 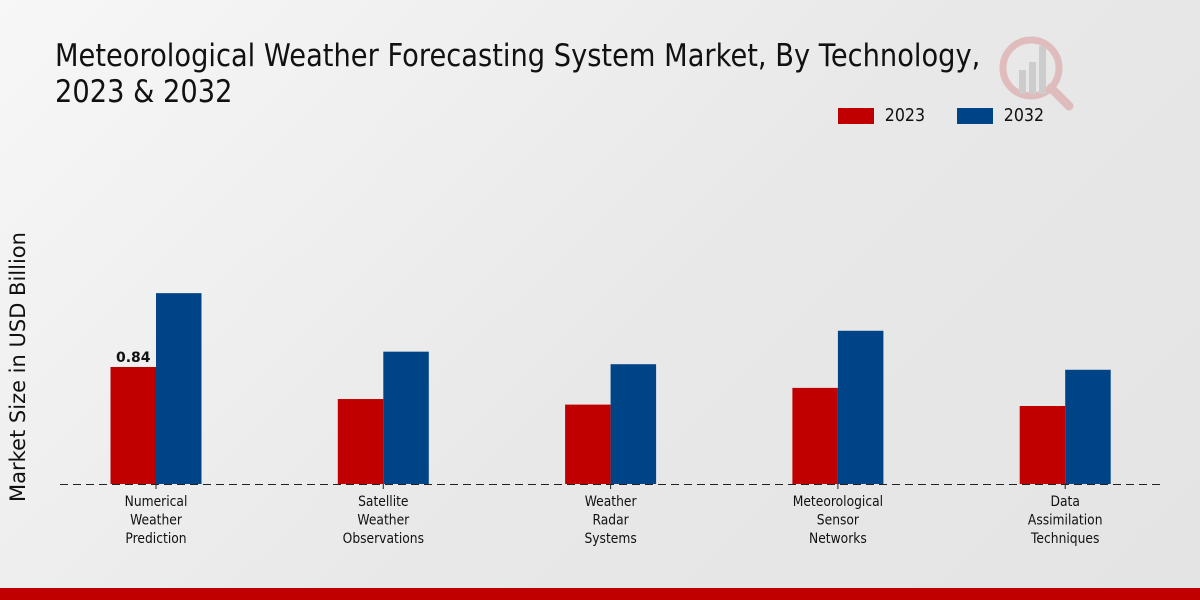 What do you see at coordinates (1024, 115) in the screenshot?
I see `legend-label-2032: 2032` at bounding box center [1024, 115].